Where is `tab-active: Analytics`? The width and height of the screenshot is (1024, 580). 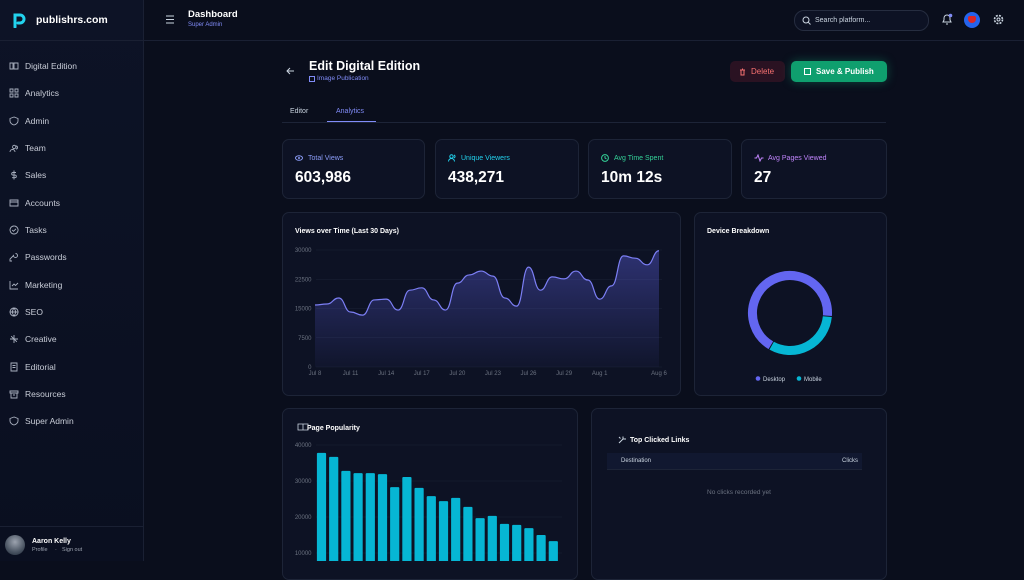 tab-active: Analytics is located at coordinates (350, 111).